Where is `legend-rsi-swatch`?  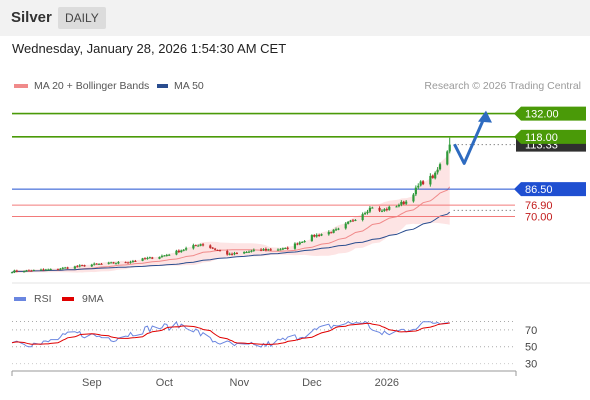 legend-rsi-swatch is located at coordinates (20, 299).